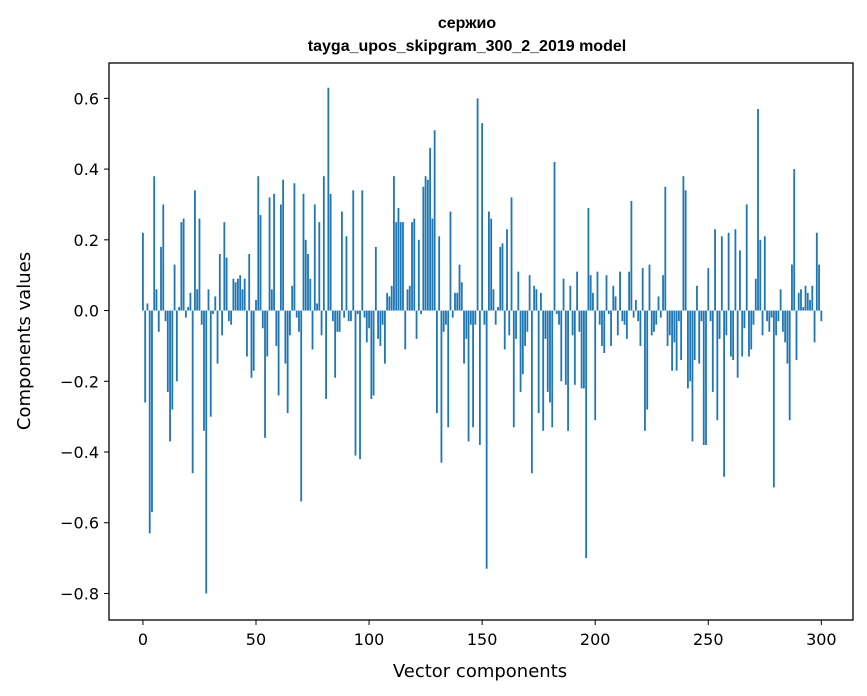  What do you see at coordinates (79, 523) in the screenshot?
I see `y-tick-label: −0.6` at bounding box center [79, 523].